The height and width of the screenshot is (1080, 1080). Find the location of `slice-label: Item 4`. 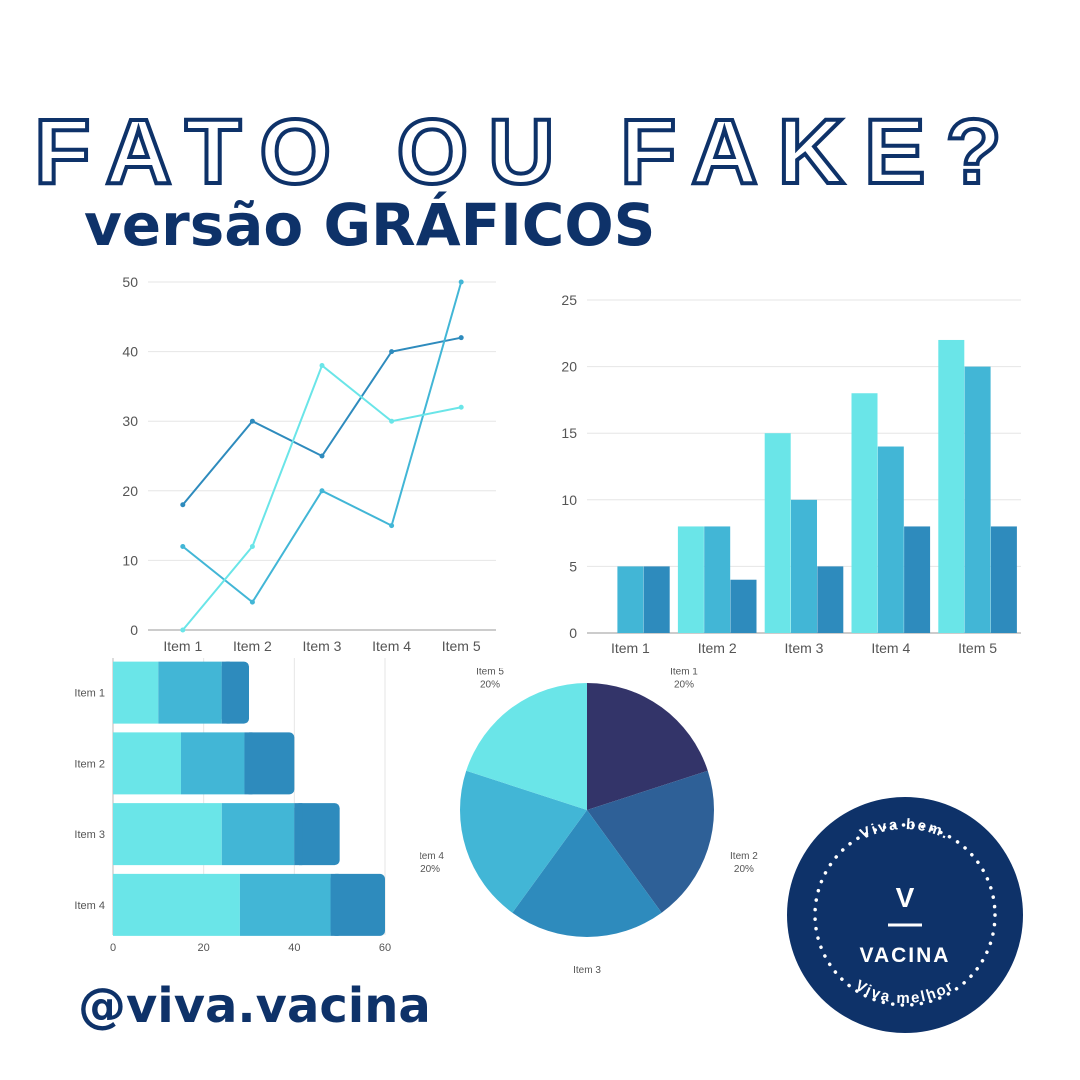

slice-label: Item 4 is located at coordinates (432, 856).